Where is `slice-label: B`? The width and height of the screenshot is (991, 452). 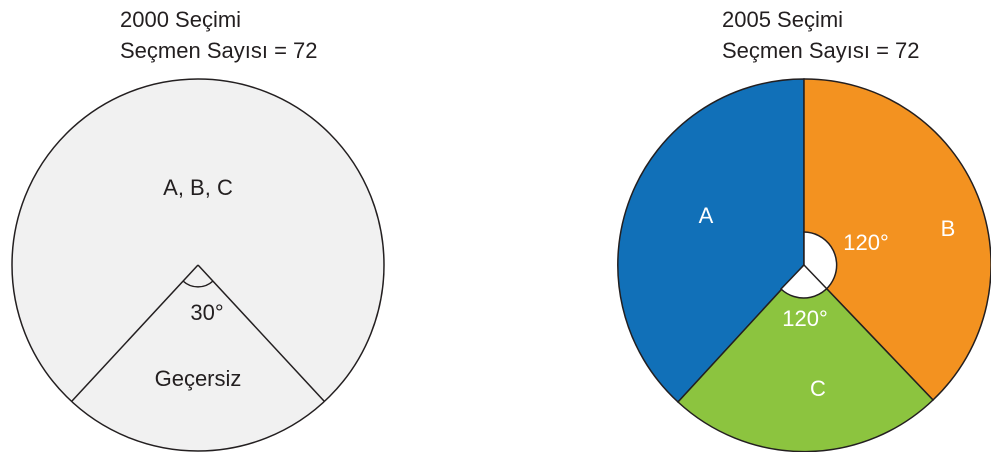 slice-label: B is located at coordinates (948, 228).